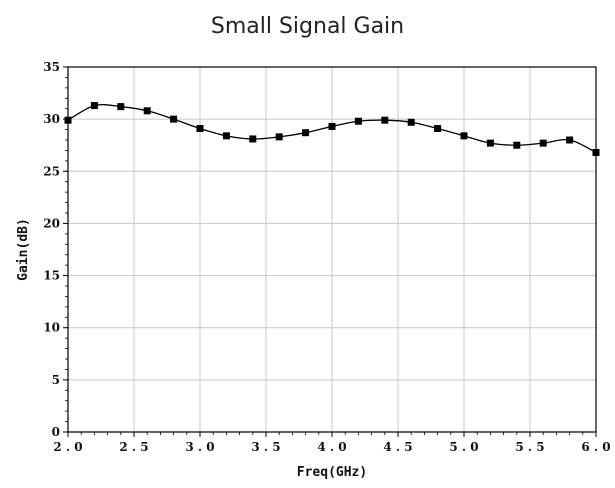 Image resolution: width=615 pixels, height=488 pixels. I want to click on x-tick-label: 3 . 0, so click(199, 447).